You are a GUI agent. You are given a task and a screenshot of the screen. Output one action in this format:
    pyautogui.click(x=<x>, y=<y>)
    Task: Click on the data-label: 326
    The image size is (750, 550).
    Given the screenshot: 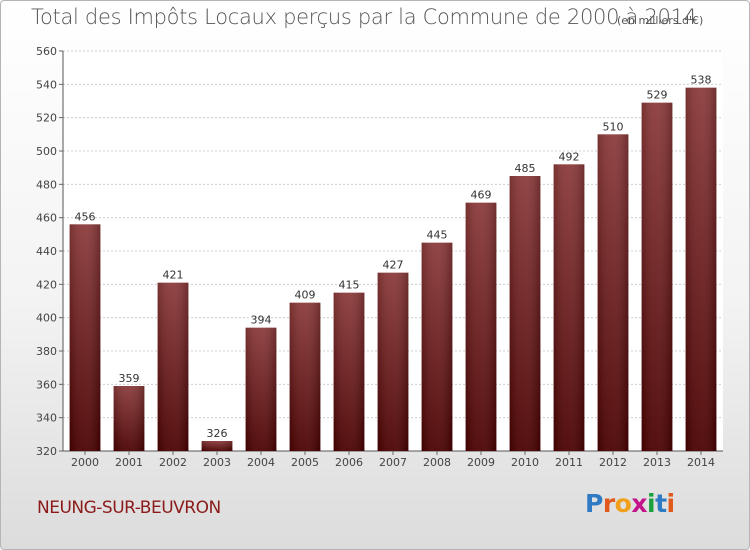 What is the action you would take?
    pyautogui.click(x=217, y=433)
    